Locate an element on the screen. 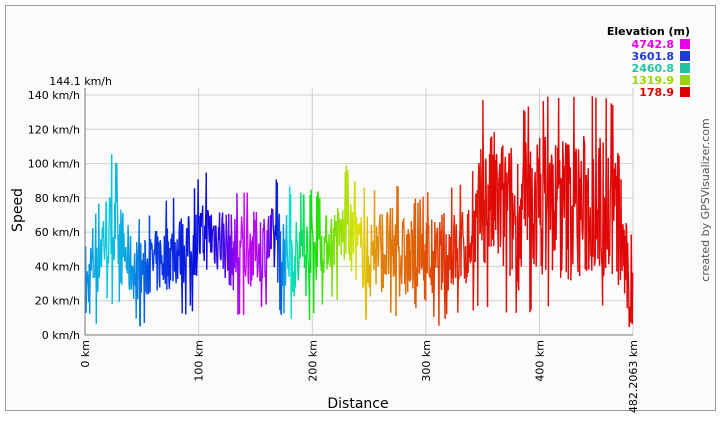  legend-label-1: 3601.8 is located at coordinates (653, 56).